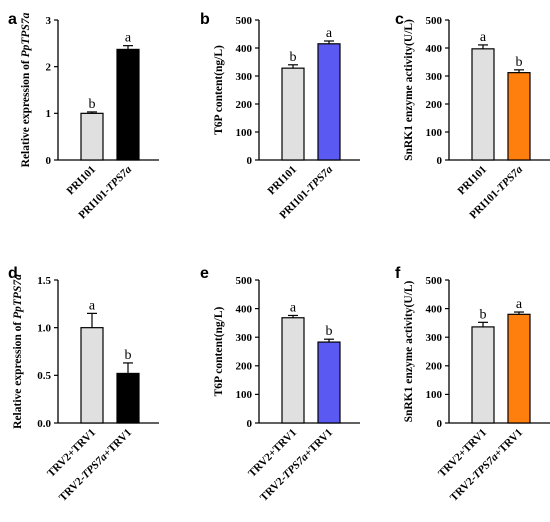 This screenshot has width=550, height=522. I want to click on y-tick-label: 0.5, so click(44, 376).